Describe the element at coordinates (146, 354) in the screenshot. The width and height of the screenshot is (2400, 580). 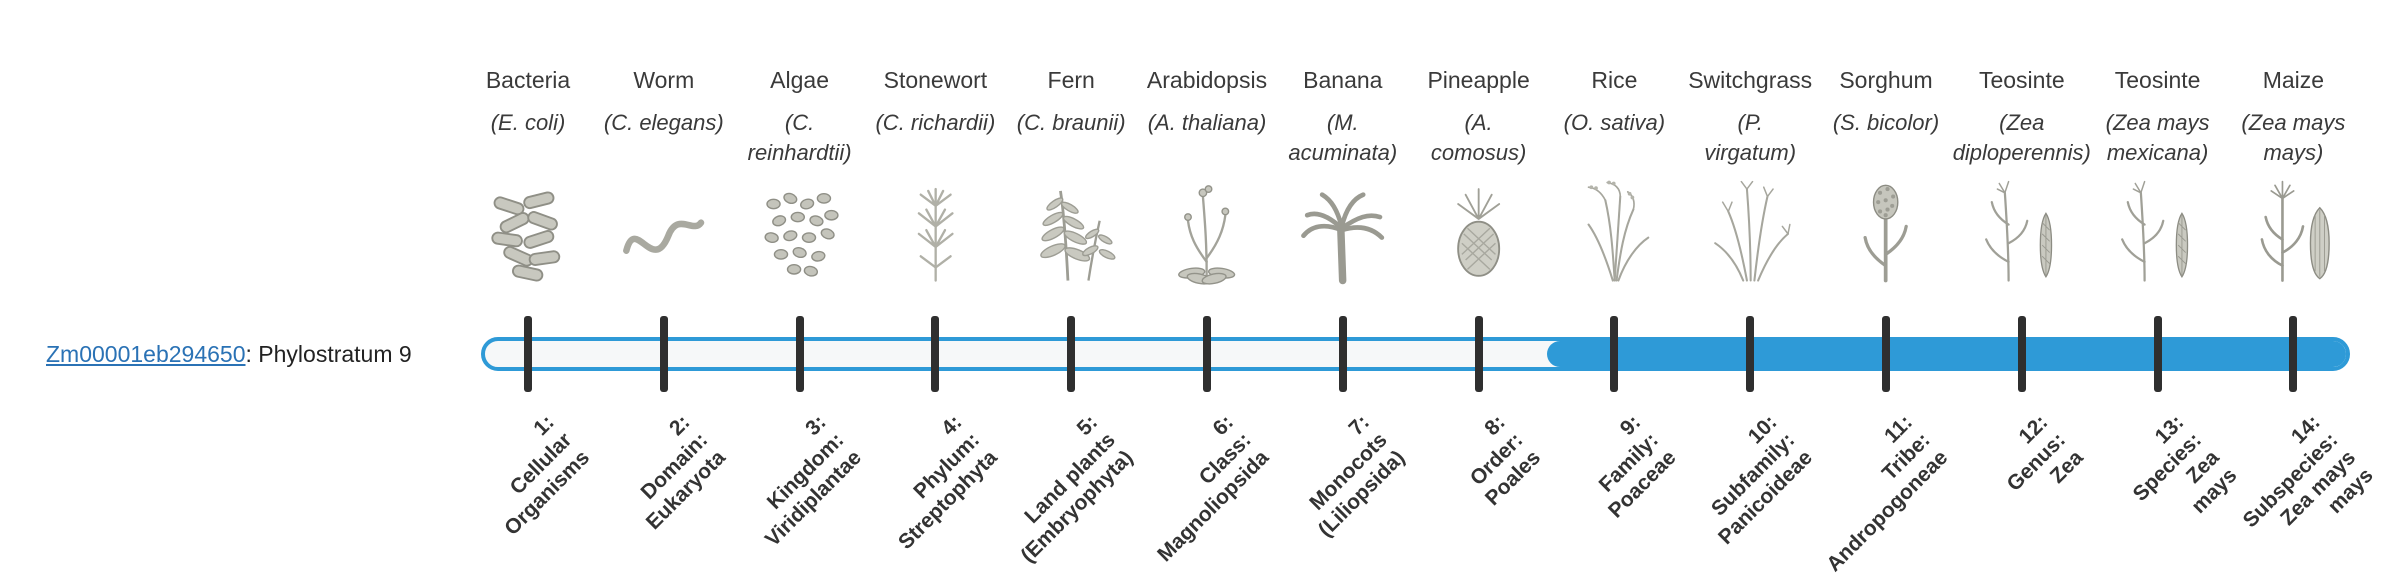
I see `gene-id-link: Zm00001eb294650` at that location.